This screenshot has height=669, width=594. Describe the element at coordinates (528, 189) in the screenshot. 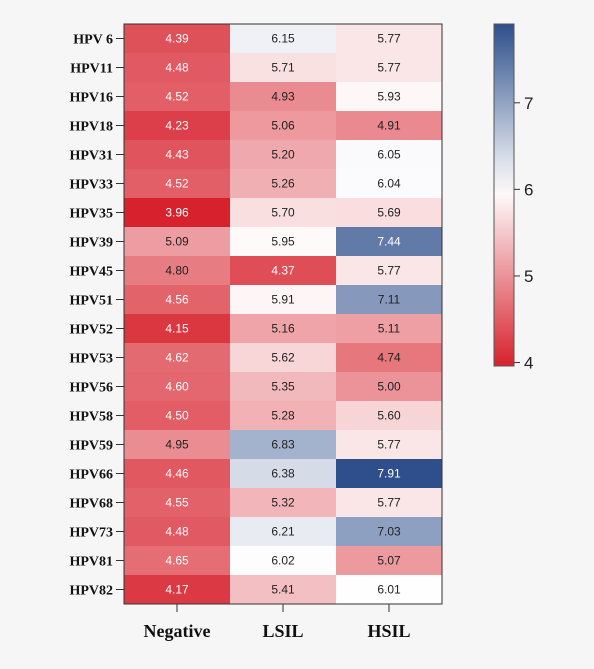

I see `colorbar-tick-label: 6` at that location.